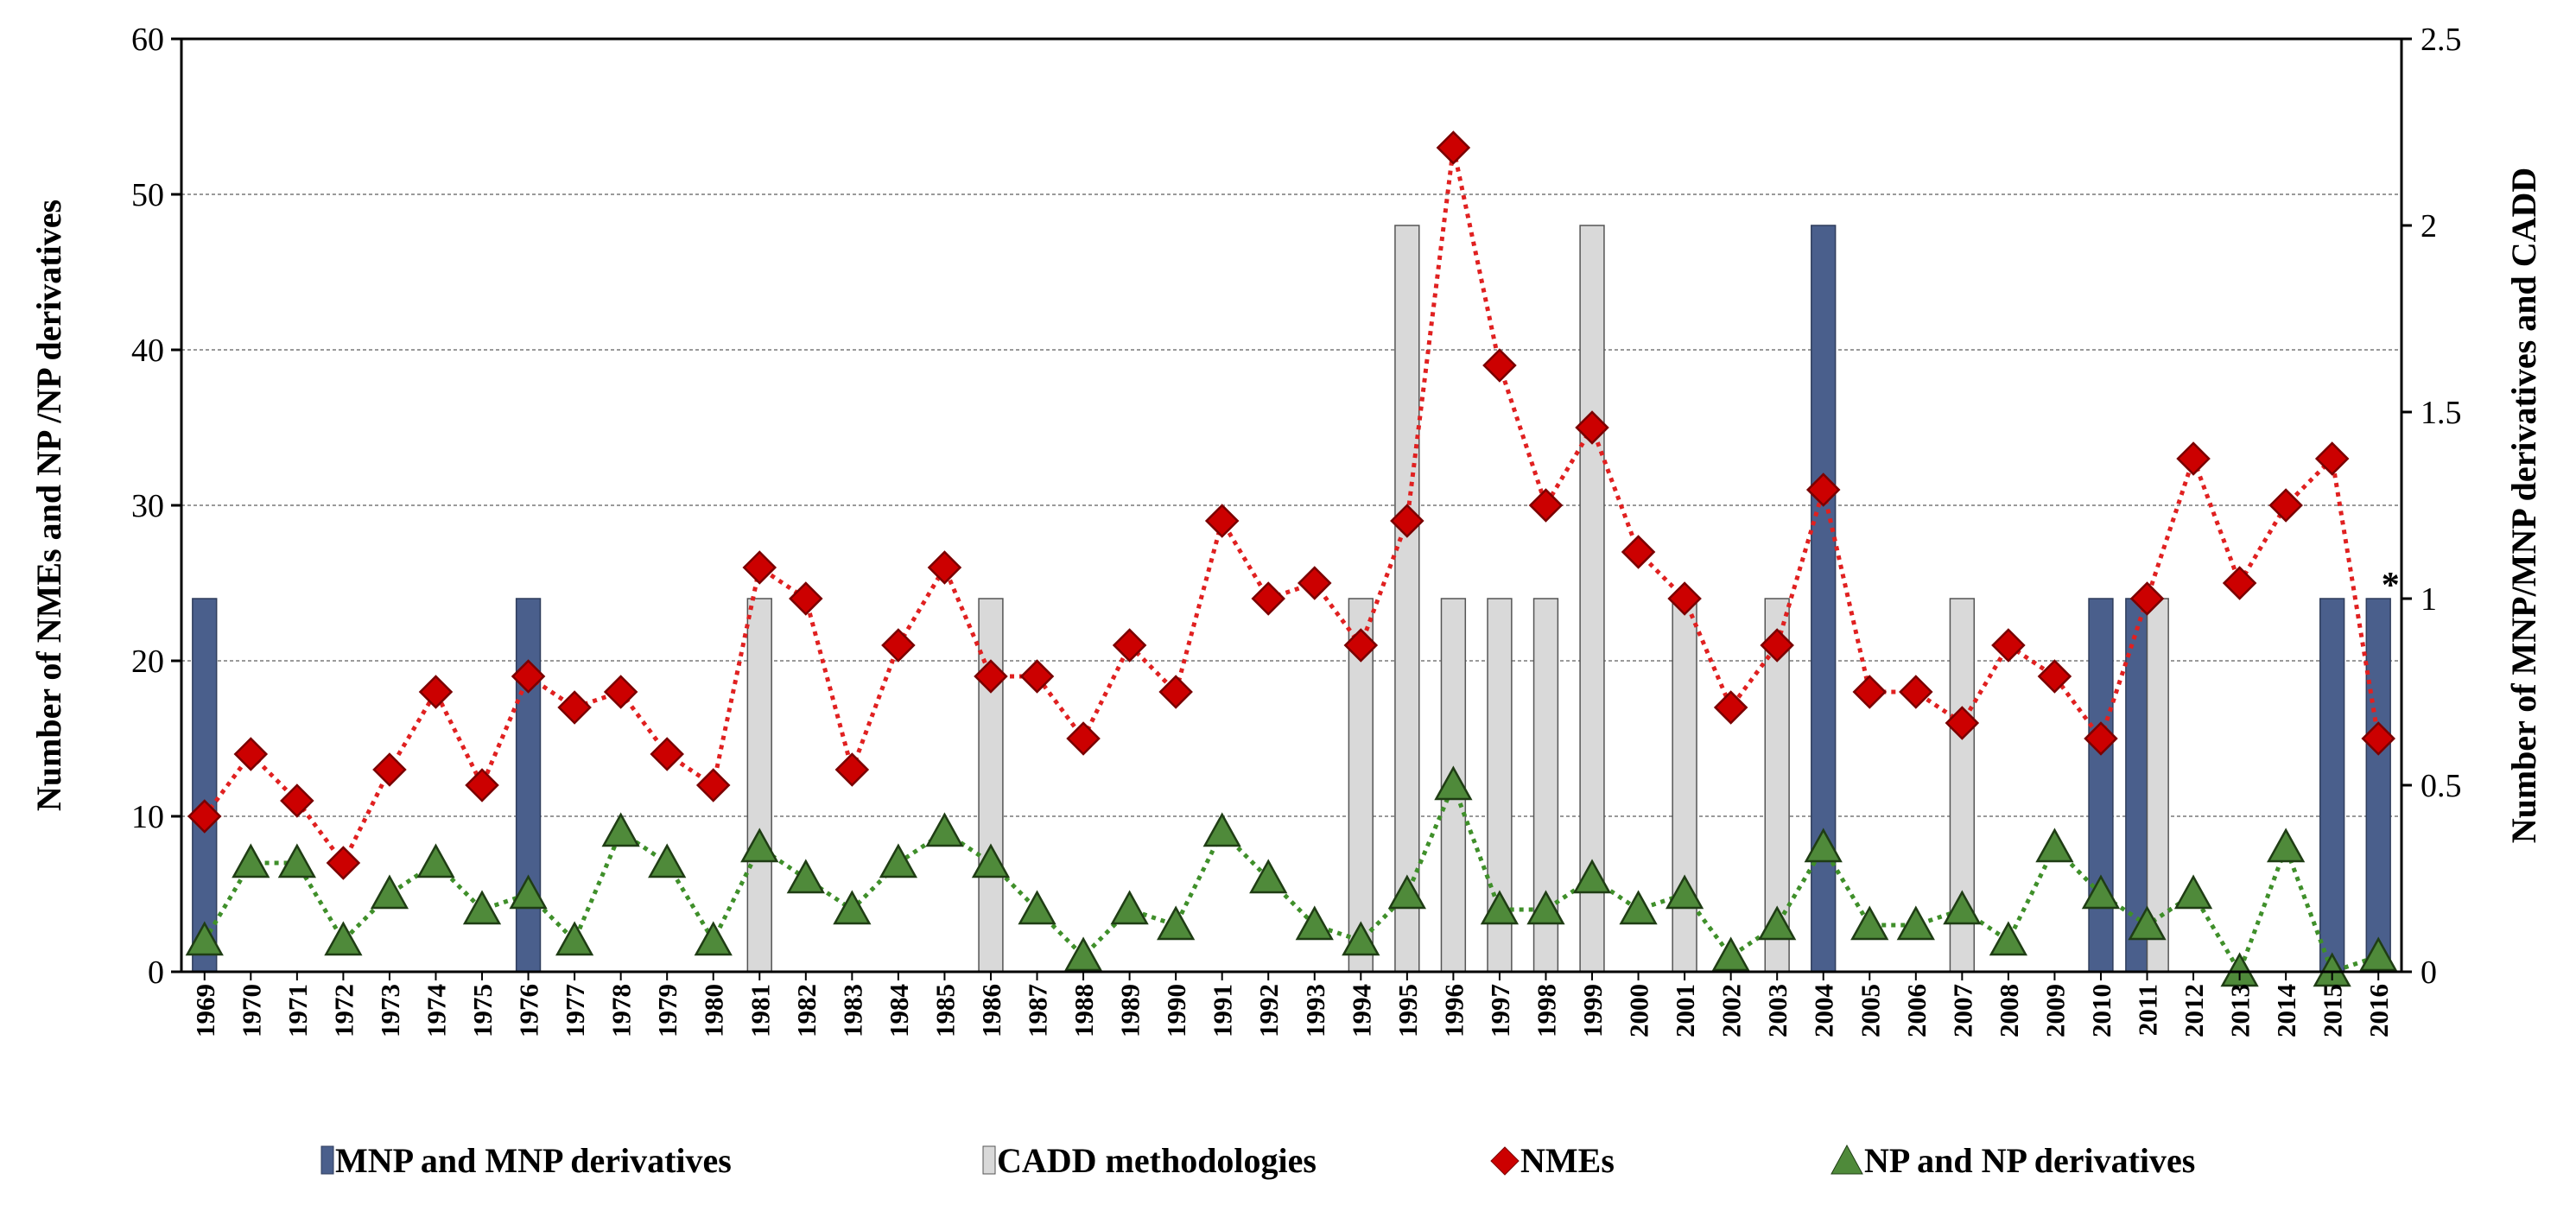  What do you see at coordinates (806, 1011) in the screenshot?
I see `x-tick-label: 1982` at bounding box center [806, 1011].